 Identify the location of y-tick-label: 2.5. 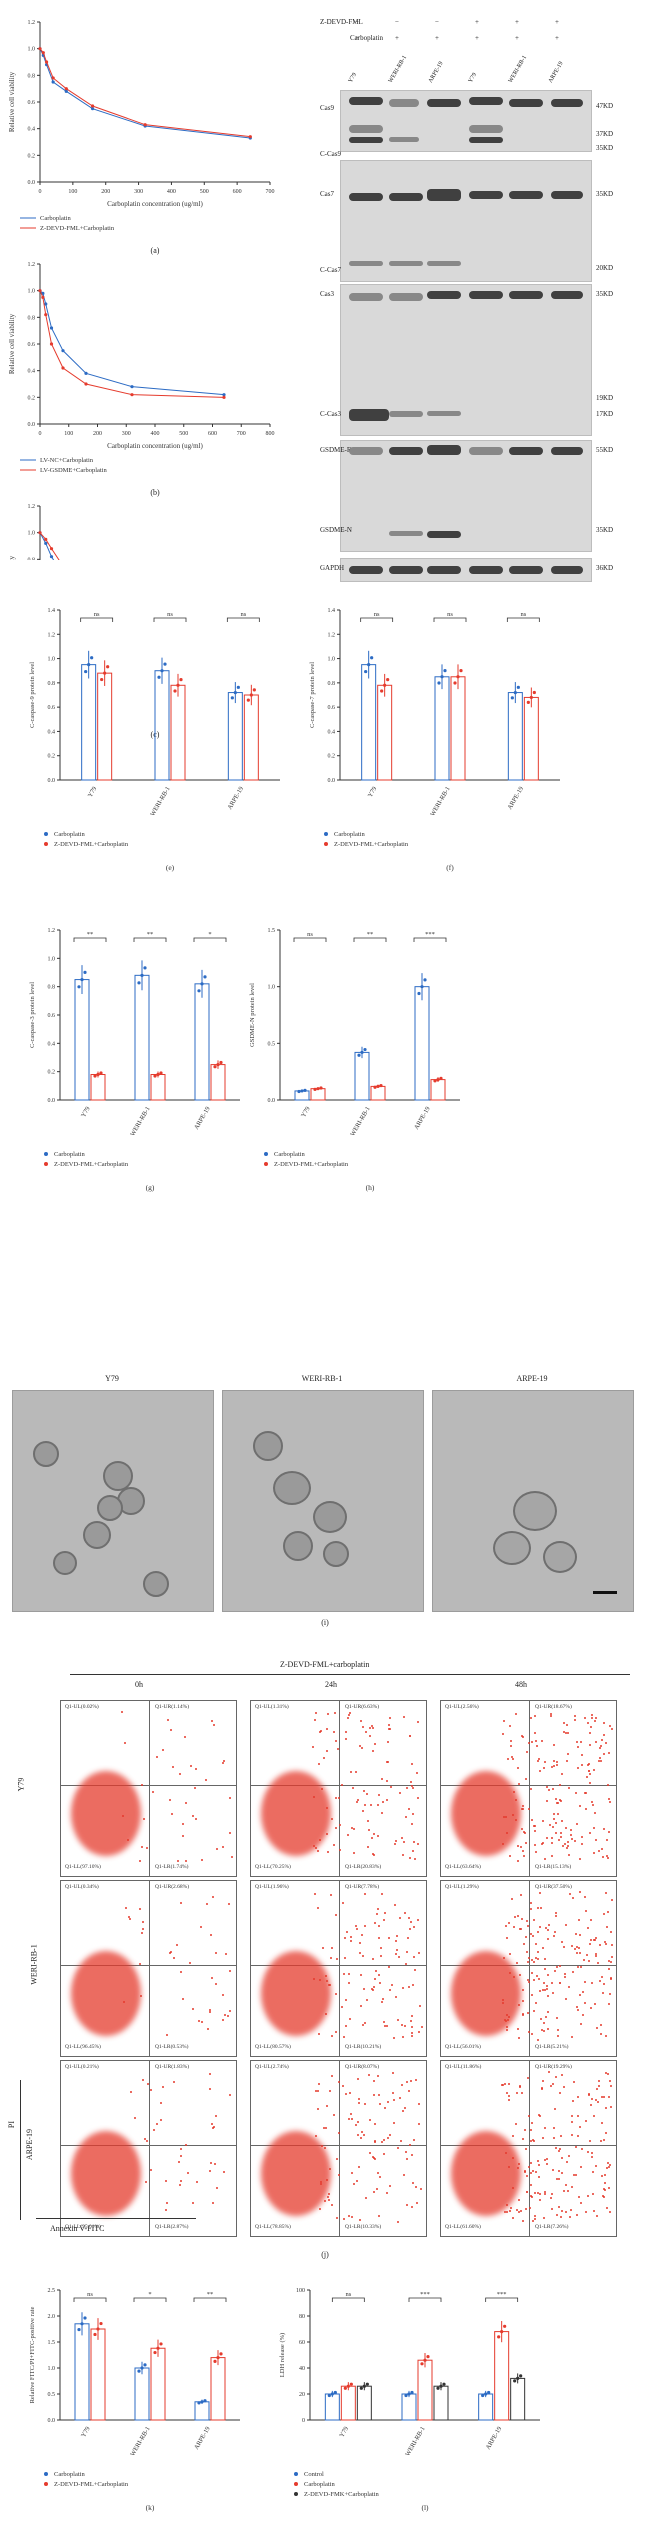
(52, 2291).